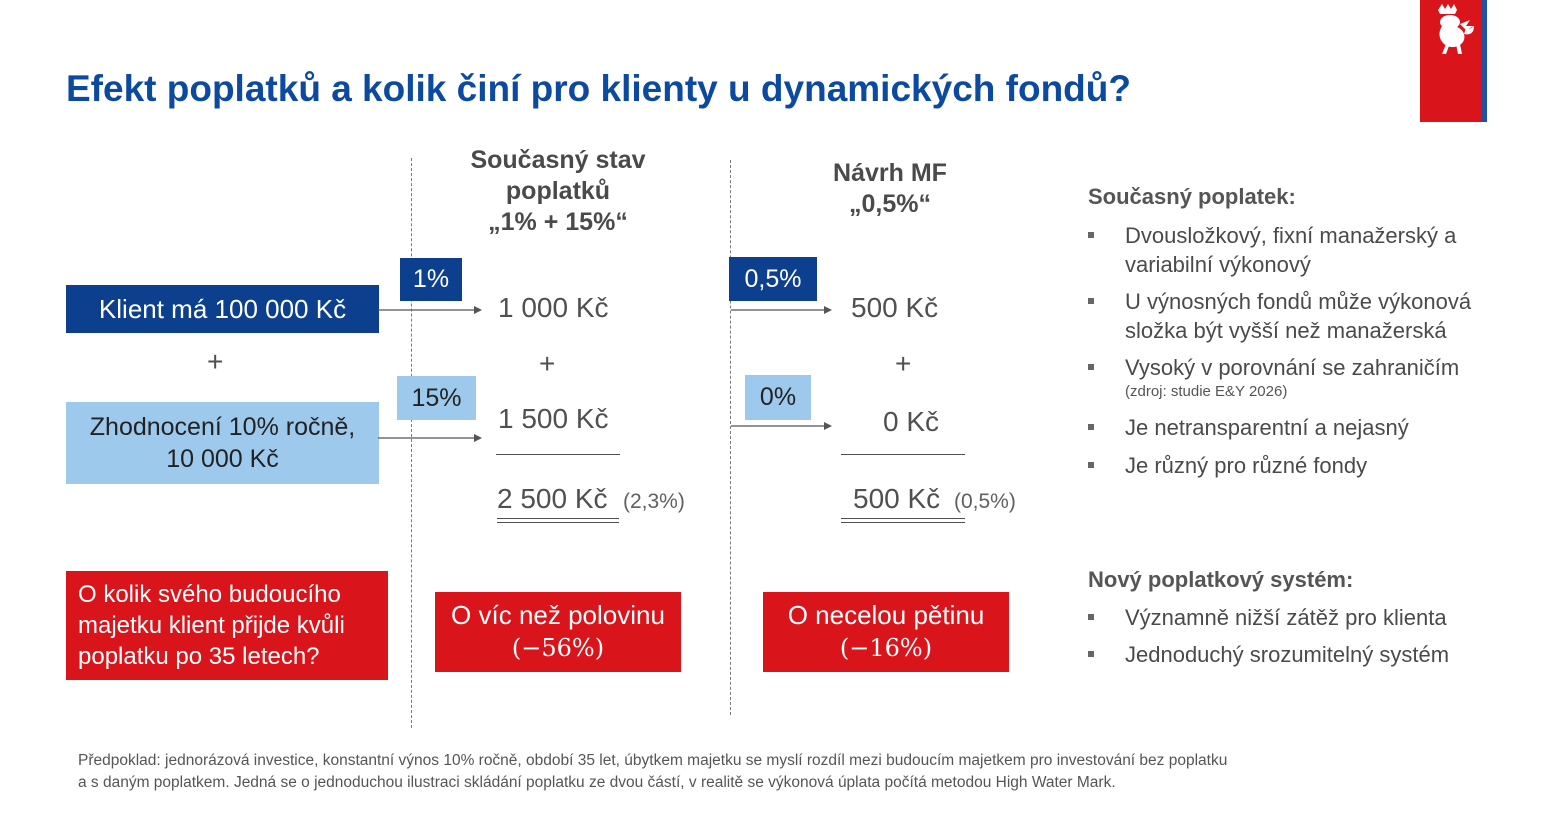 The width and height of the screenshot is (1566, 816). What do you see at coordinates (1287, 654) in the screenshot?
I see `new-system-item-text: Jednoduchý srozumitelný systém` at bounding box center [1287, 654].